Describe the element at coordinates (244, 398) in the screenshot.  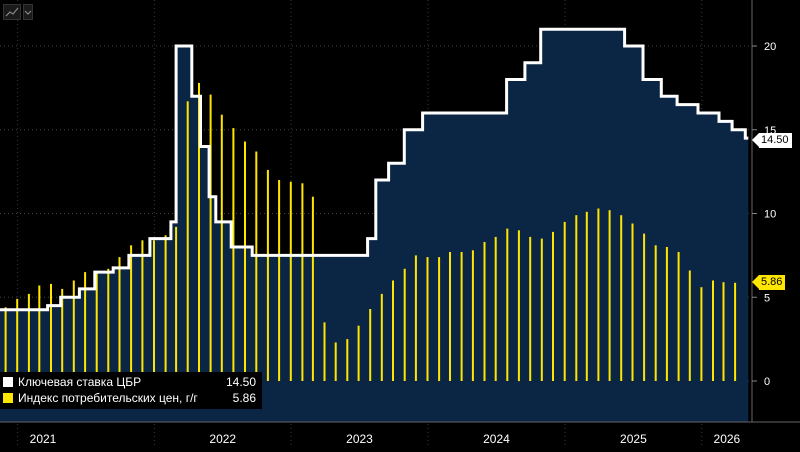
I see `legend-value-cpi: 5.86` at that location.